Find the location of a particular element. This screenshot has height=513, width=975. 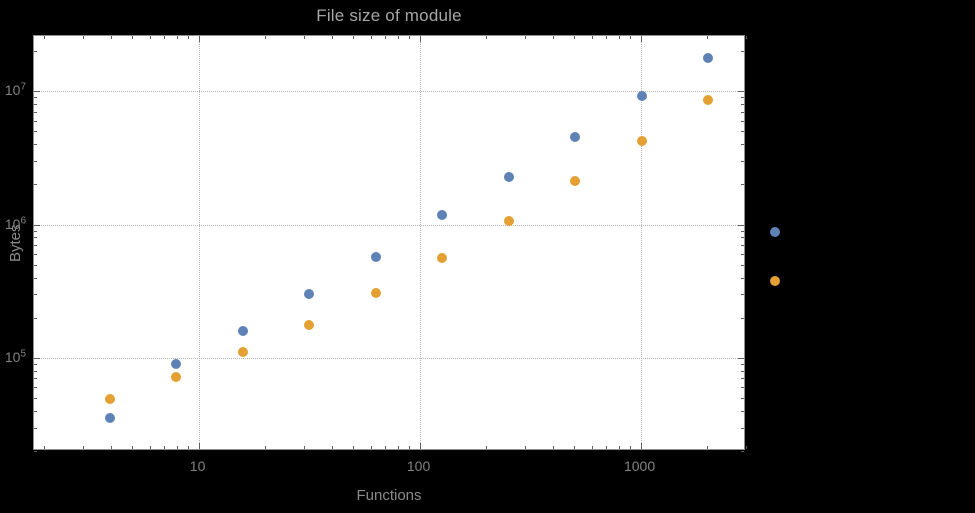

y-tick-label: 10⁵ is located at coordinates (15, 356).